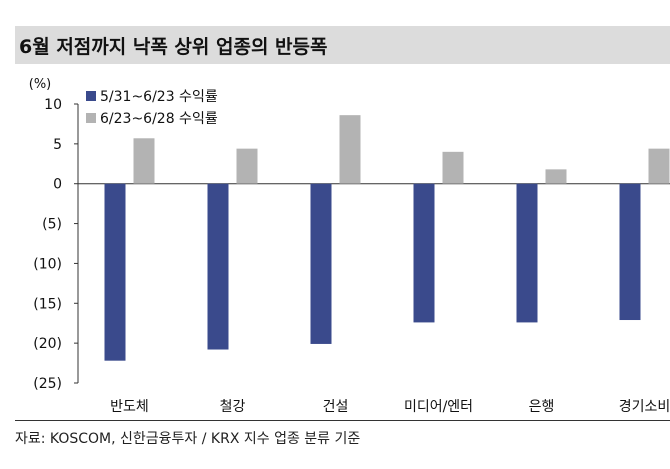  What do you see at coordinates (342, 45) in the screenshot?
I see `title-bar: 6월 저점까지 낙폭 상위 업종의 반등폭` at bounding box center [342, 45].